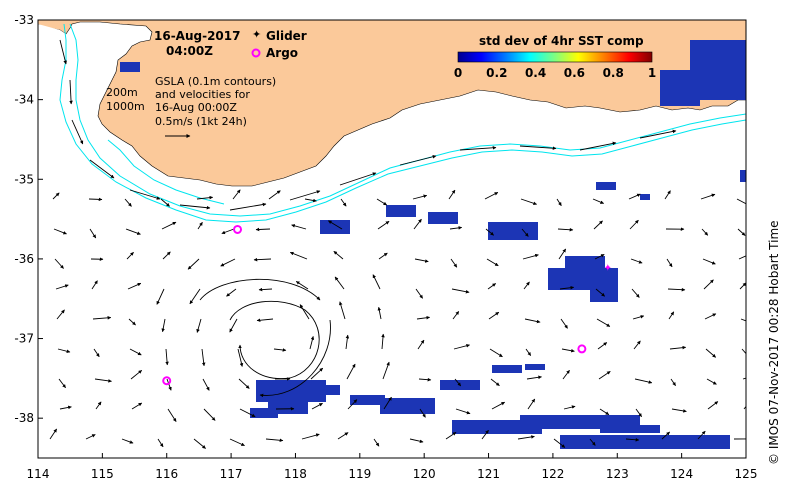  I want to click on gsla-line1: GSLA (0.1m contours), so click(215, 81).